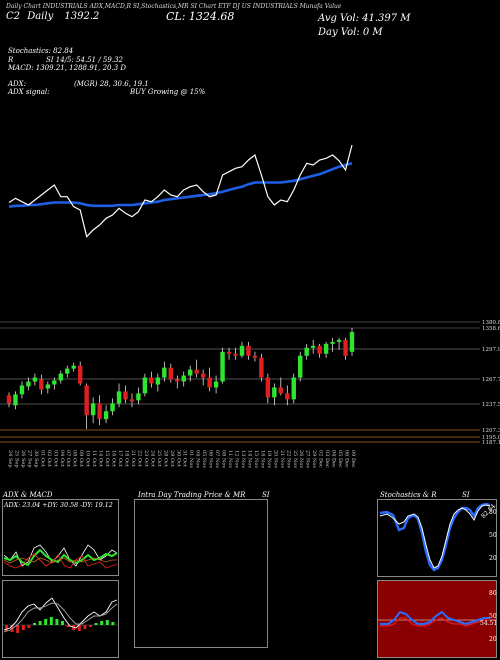 This screenshot has height=660, width=500. What do you see at coordinates (168, 92) in the screenshot?
I see `adx-signal-readout: BUY Growing @ 15%` at bounding box center [168, 92].